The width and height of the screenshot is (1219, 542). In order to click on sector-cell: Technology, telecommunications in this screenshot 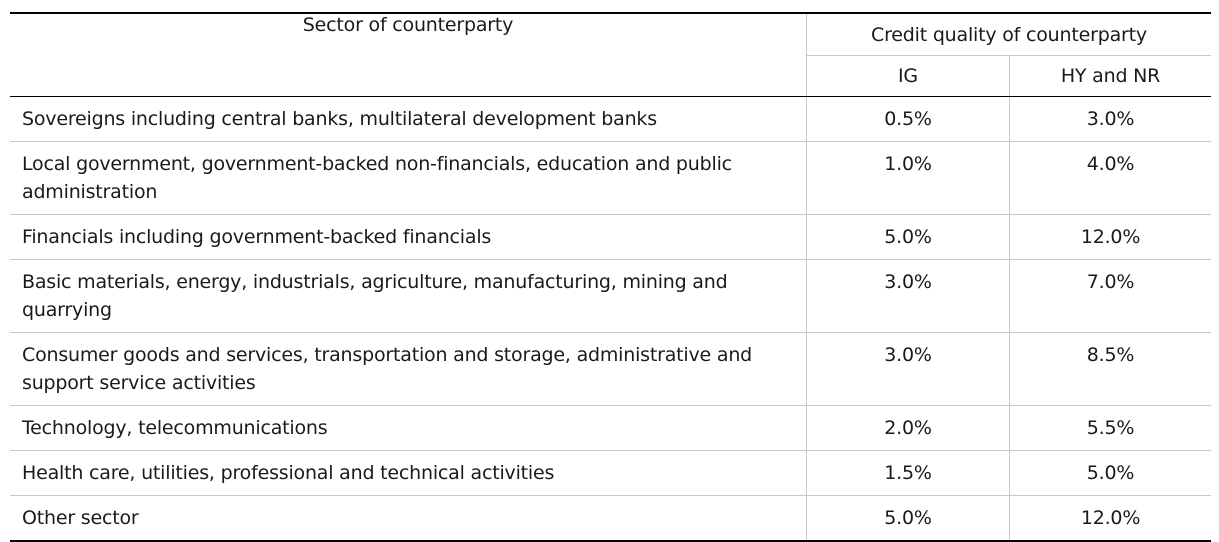, I will do `click(408, 428)`.